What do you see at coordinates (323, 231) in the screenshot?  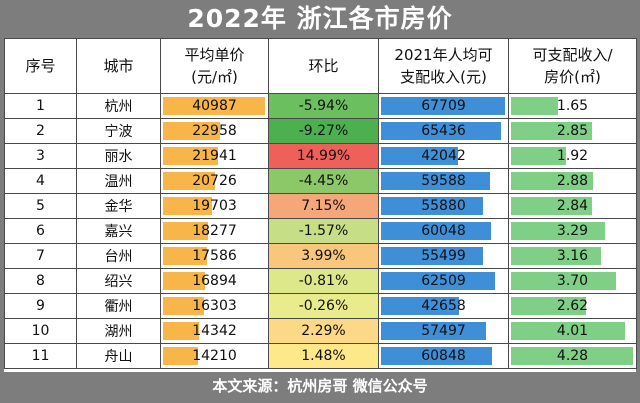 I see `row-mom: -1.57%` at bounding box center [323, 231].